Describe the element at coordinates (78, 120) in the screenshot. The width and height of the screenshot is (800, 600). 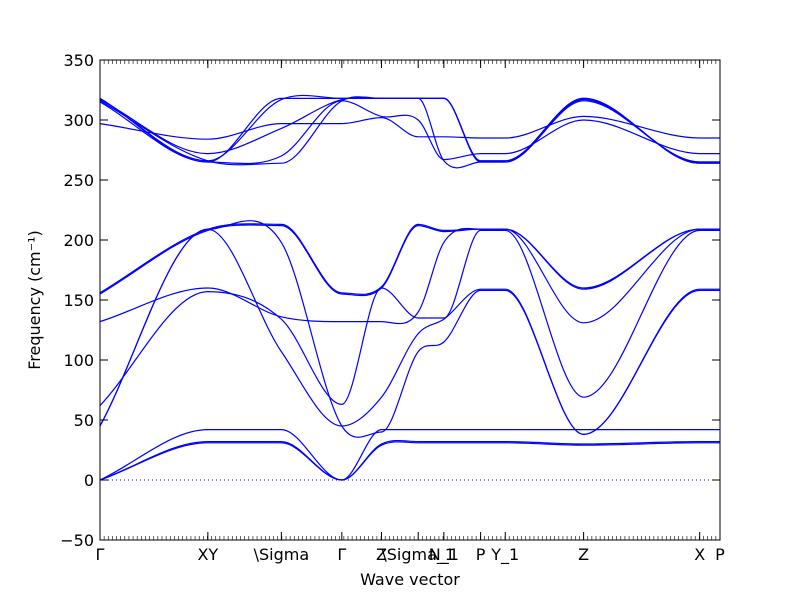
I see `y-tick-label: 300` at that location.